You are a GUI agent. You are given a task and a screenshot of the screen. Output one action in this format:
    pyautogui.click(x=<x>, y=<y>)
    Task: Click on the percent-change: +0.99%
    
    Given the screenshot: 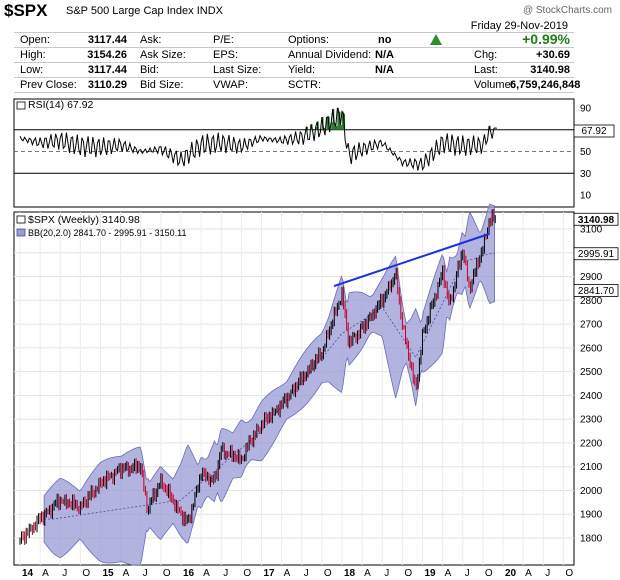 What is the action you would take?
    pyautogui.click(x=546, y=39)
    